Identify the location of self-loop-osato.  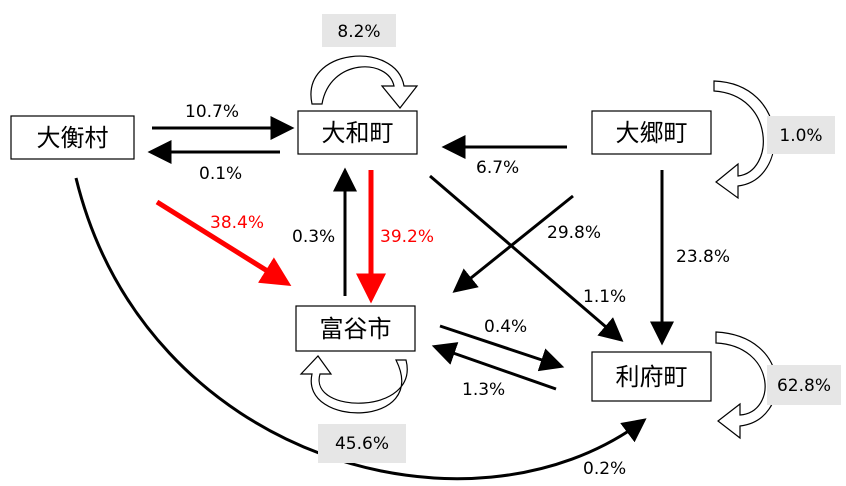
(744, 140).